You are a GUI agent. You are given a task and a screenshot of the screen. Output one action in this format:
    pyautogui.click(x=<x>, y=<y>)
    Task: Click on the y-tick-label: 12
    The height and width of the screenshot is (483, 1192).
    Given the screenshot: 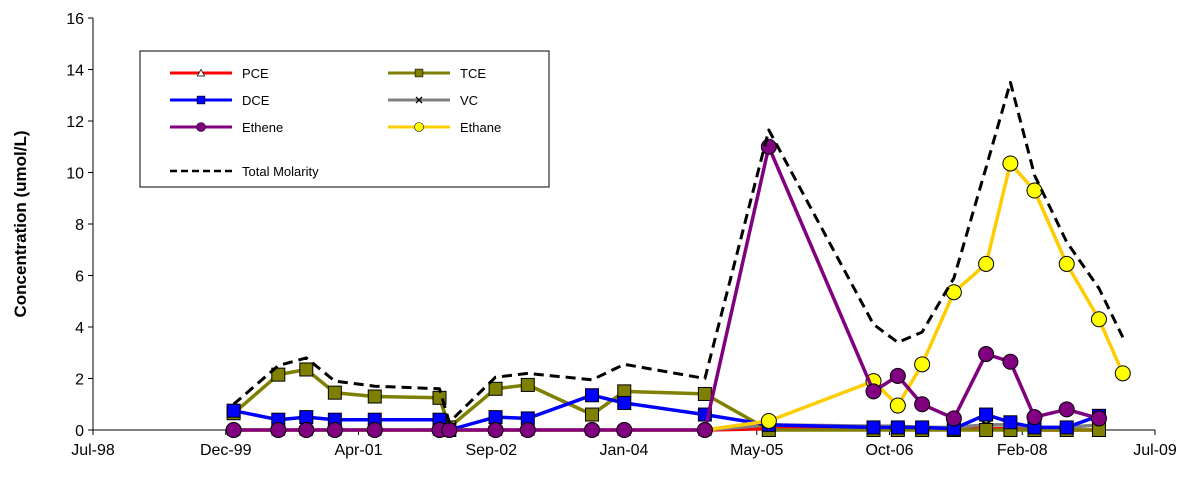 What is the action you would take?
    pyautogui.click(x=75, y=122)
    